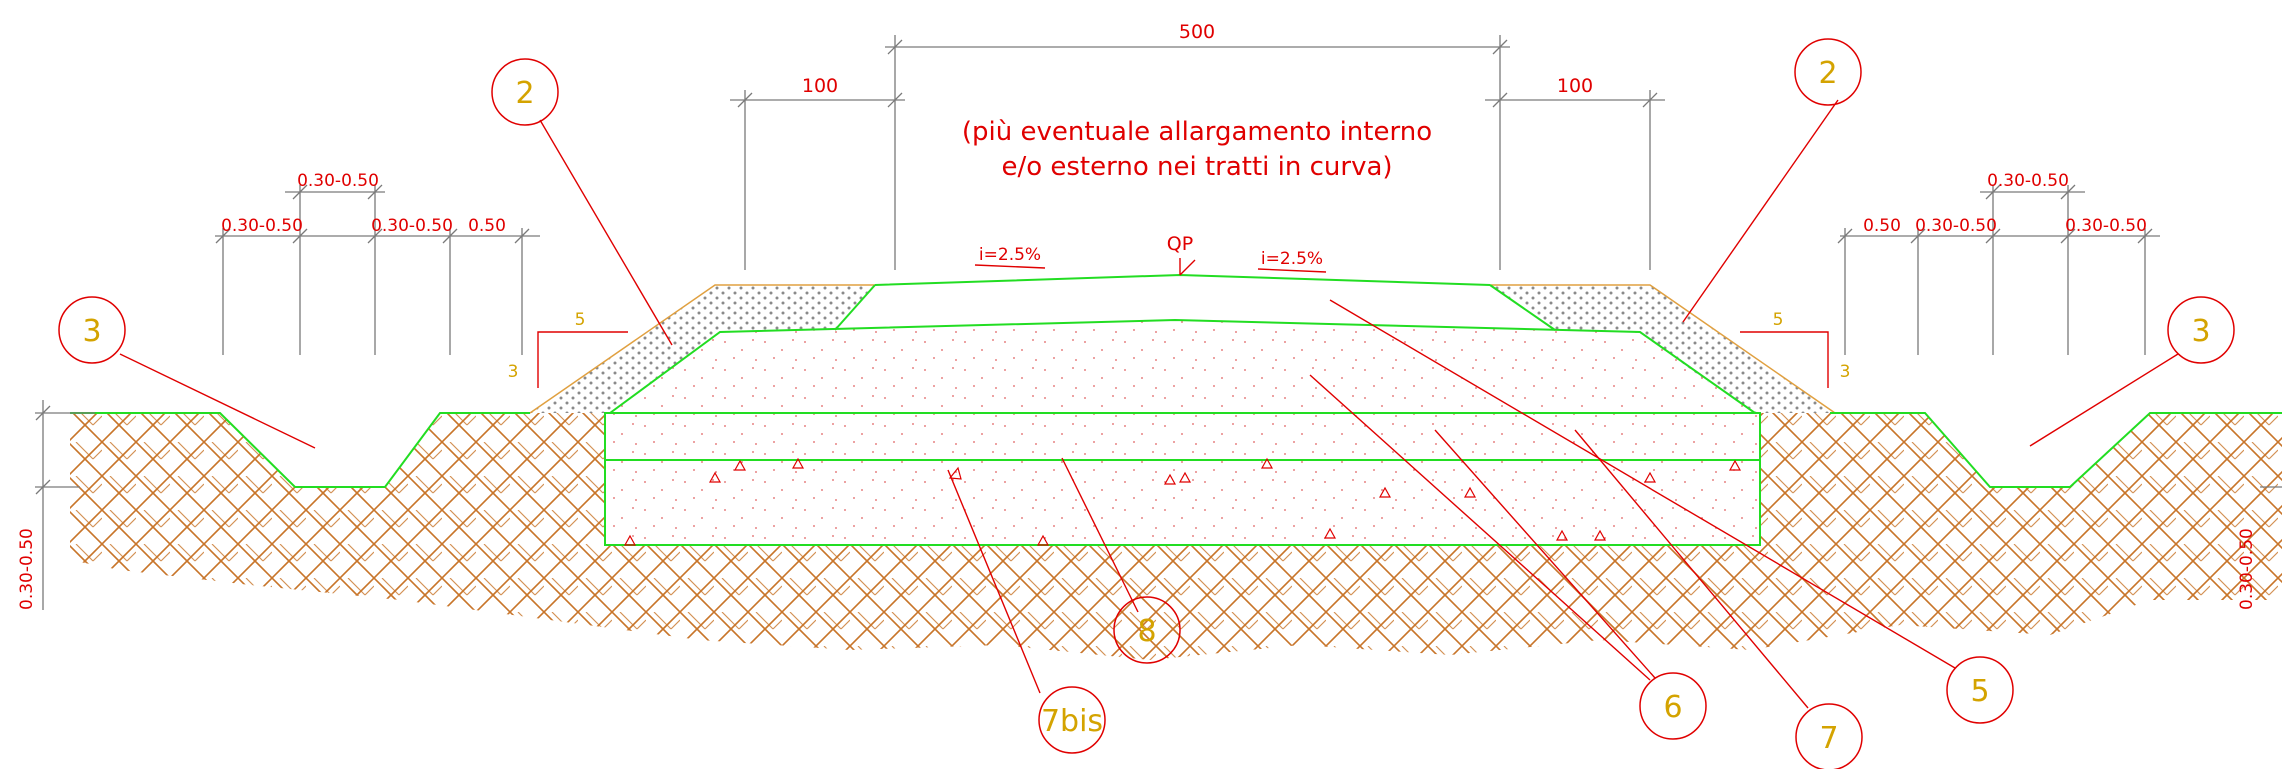  I want to click on slope-left-v: 3, so click(513, 372).